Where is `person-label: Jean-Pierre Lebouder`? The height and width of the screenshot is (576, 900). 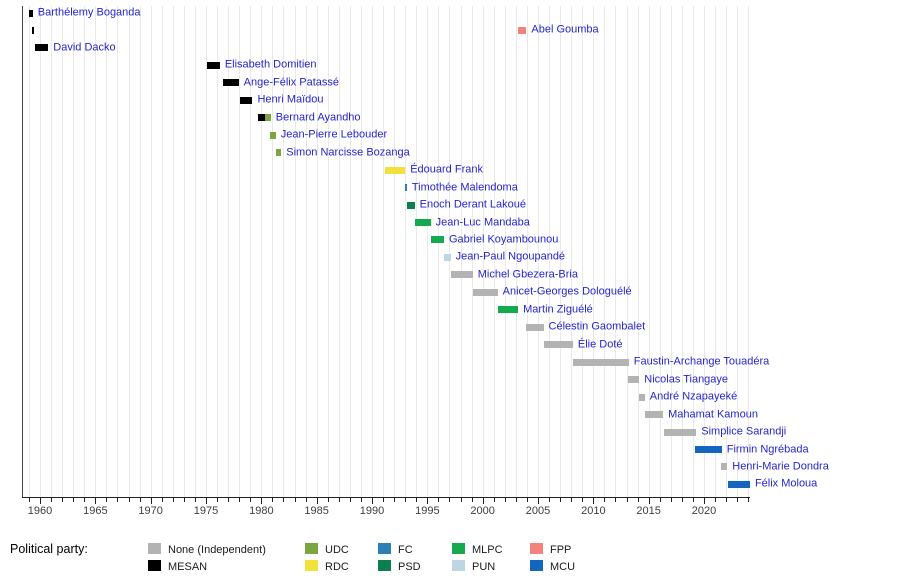 person-label: Jean-Pierre Lebouder is located at coordinates (334, 134).